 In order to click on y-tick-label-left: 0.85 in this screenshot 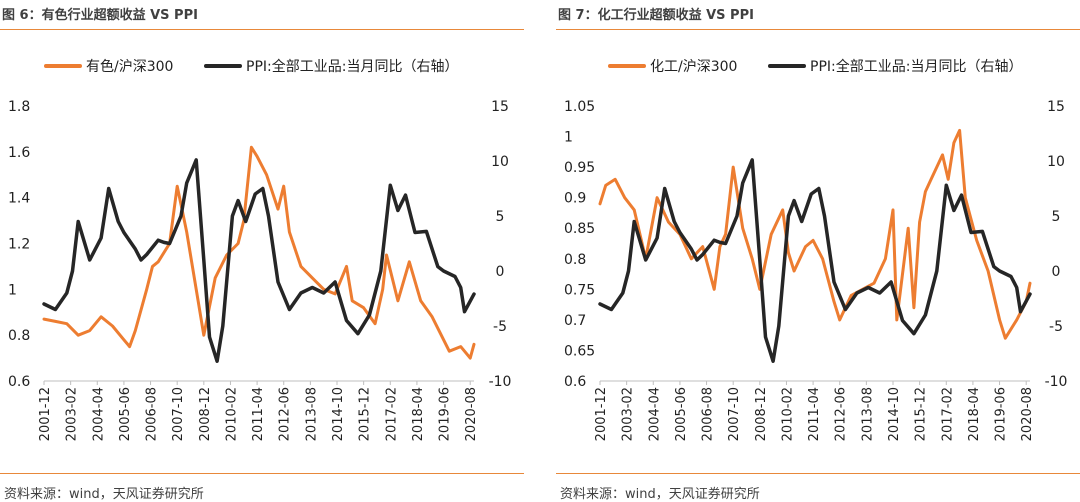, I will do `click(579, 229)`.